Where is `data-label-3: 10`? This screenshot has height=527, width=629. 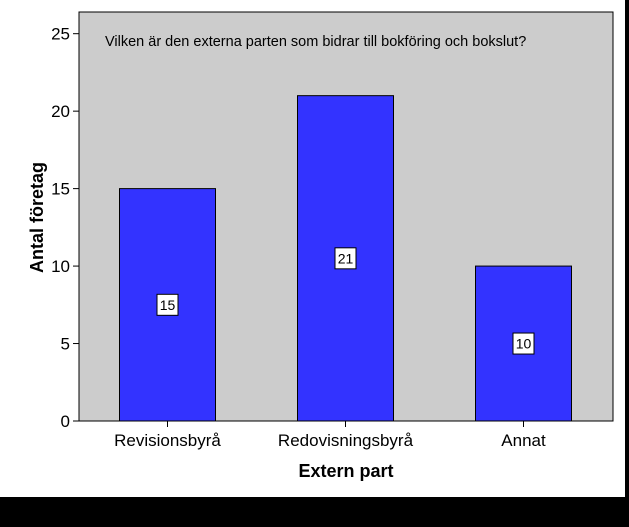
data-label-3: 10 is located at coordinates (524, 344).